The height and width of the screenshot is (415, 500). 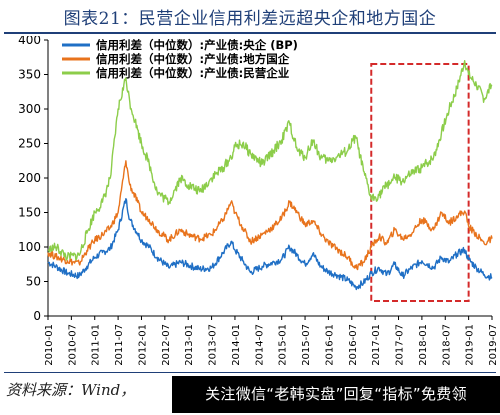 What do you see at coordinates (72, 345) in the screenshot?
I see `x-tick-label: 2010-07` at bounding box center [72, 345].